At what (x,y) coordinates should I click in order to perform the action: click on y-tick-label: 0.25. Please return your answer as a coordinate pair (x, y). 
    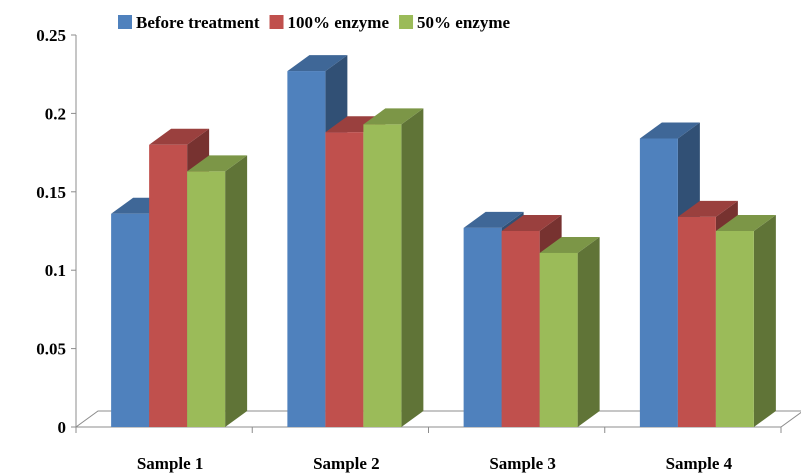
    Looking at the image, I should click on (51, 35).